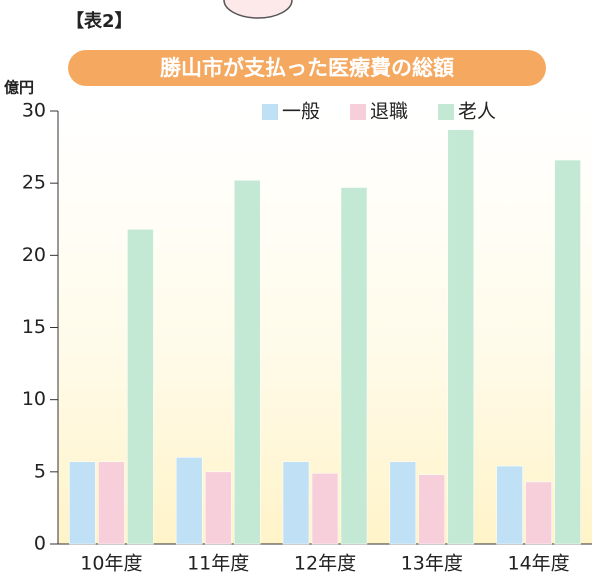  I want to click on x-tick-label: 11年度, so click(218, 564).